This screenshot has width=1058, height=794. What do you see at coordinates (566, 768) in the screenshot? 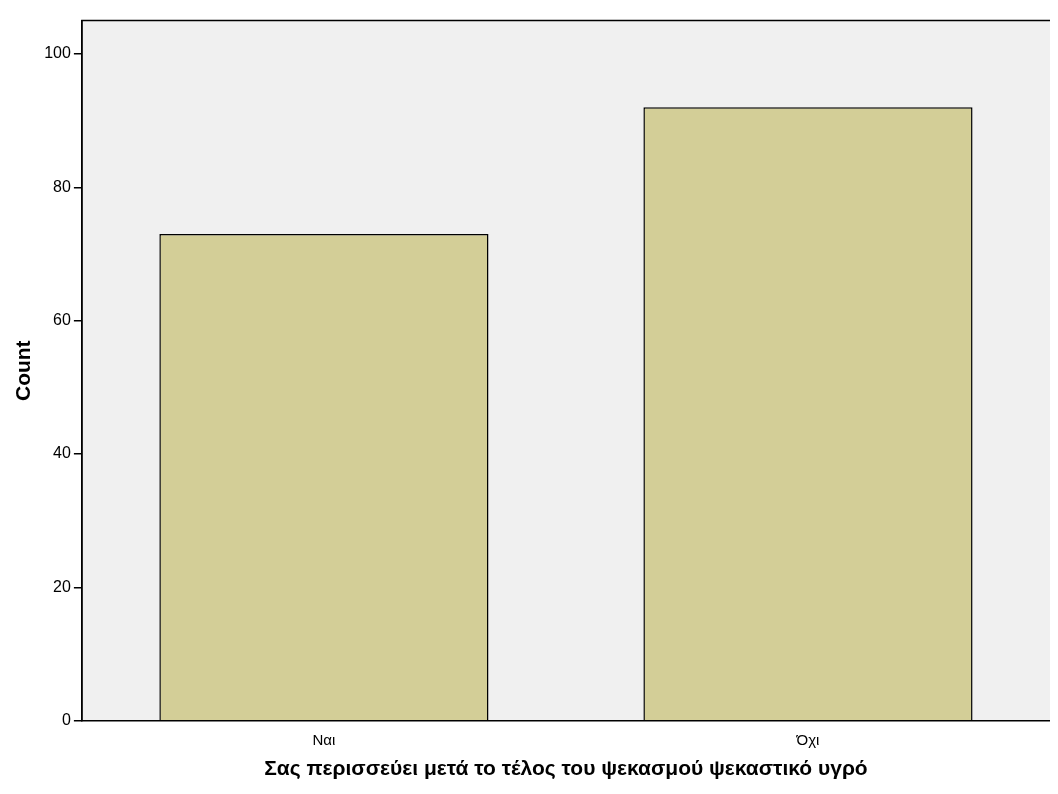
I see `x-axis-title: Σας περισσεύει μετά το τέλος του ψεκασμού ψεκαστικό υγρό` at bounding box center [566, 768].